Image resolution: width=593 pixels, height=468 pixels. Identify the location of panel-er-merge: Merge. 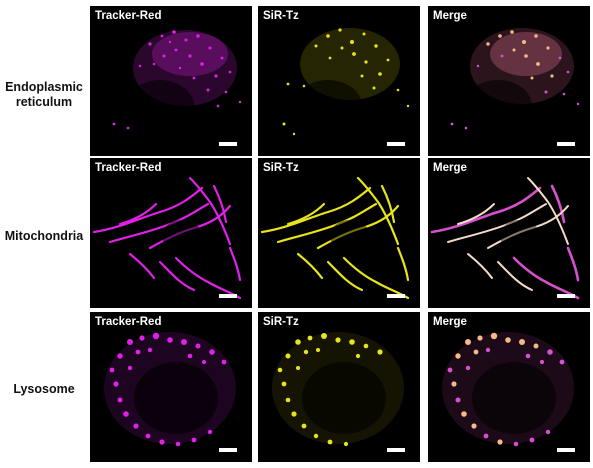
(509, 81).